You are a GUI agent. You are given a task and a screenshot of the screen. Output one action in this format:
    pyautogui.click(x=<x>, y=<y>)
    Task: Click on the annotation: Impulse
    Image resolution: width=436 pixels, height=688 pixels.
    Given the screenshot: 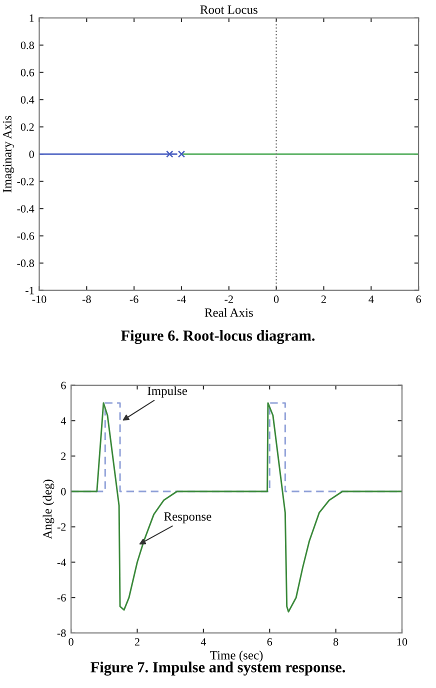 What is the action you would take?
    pyautogui.click(x=168, y=392)
    